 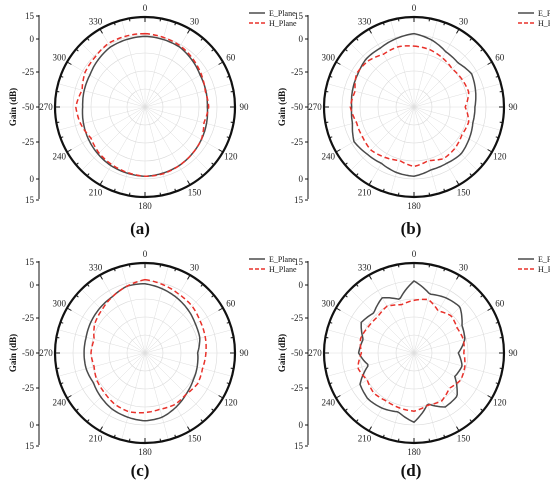 What do you see at coordinates (329, 58) in the screenshot?
I see `angle-label: 300` at bounding box center [329, 58].